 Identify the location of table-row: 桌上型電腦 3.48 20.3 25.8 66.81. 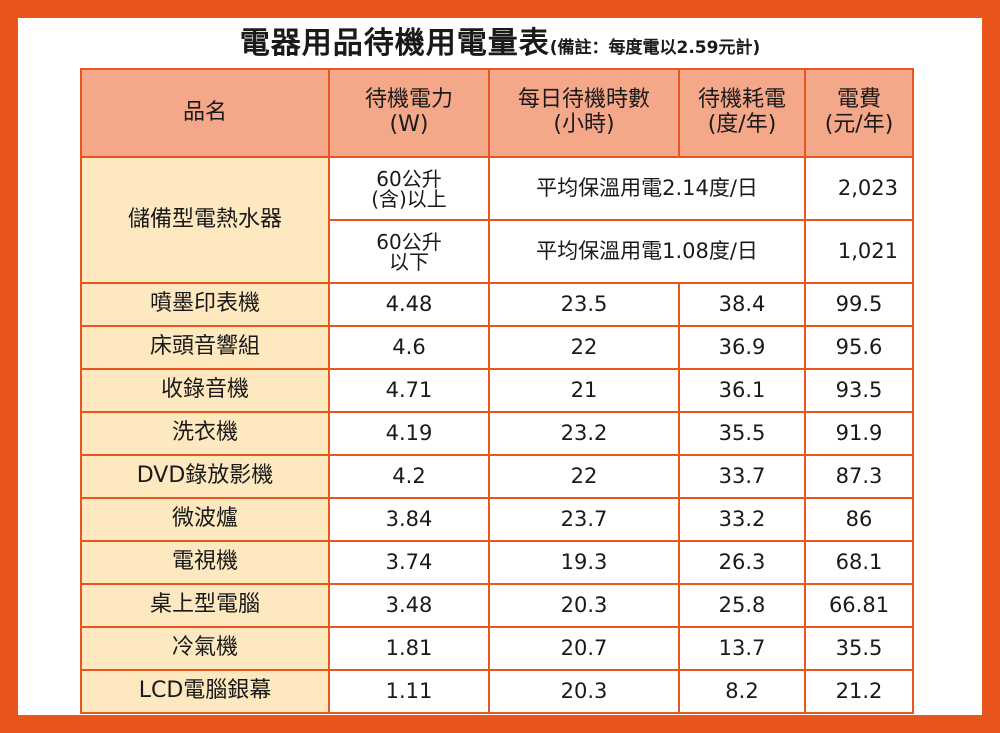
(497, 605).